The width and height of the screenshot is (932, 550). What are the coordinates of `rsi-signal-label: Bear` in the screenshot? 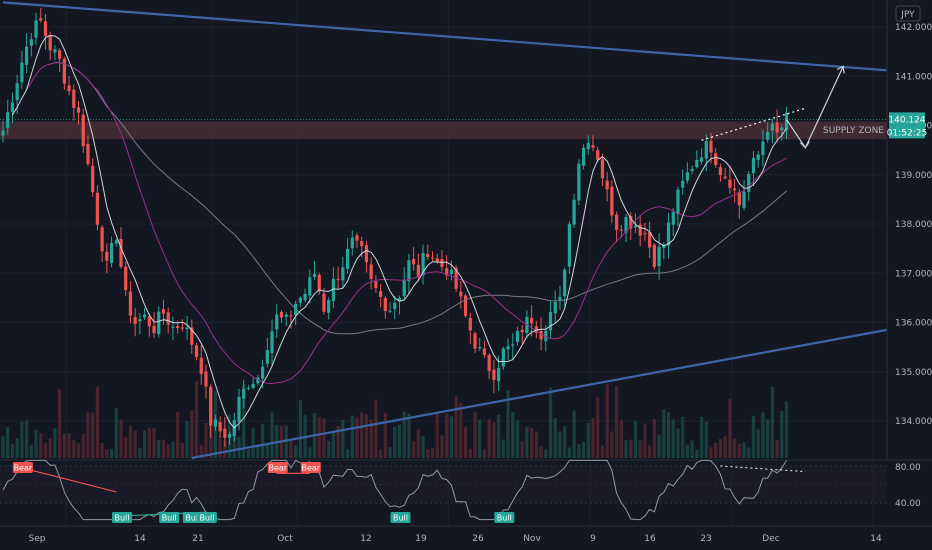 It's located at (277, 468).